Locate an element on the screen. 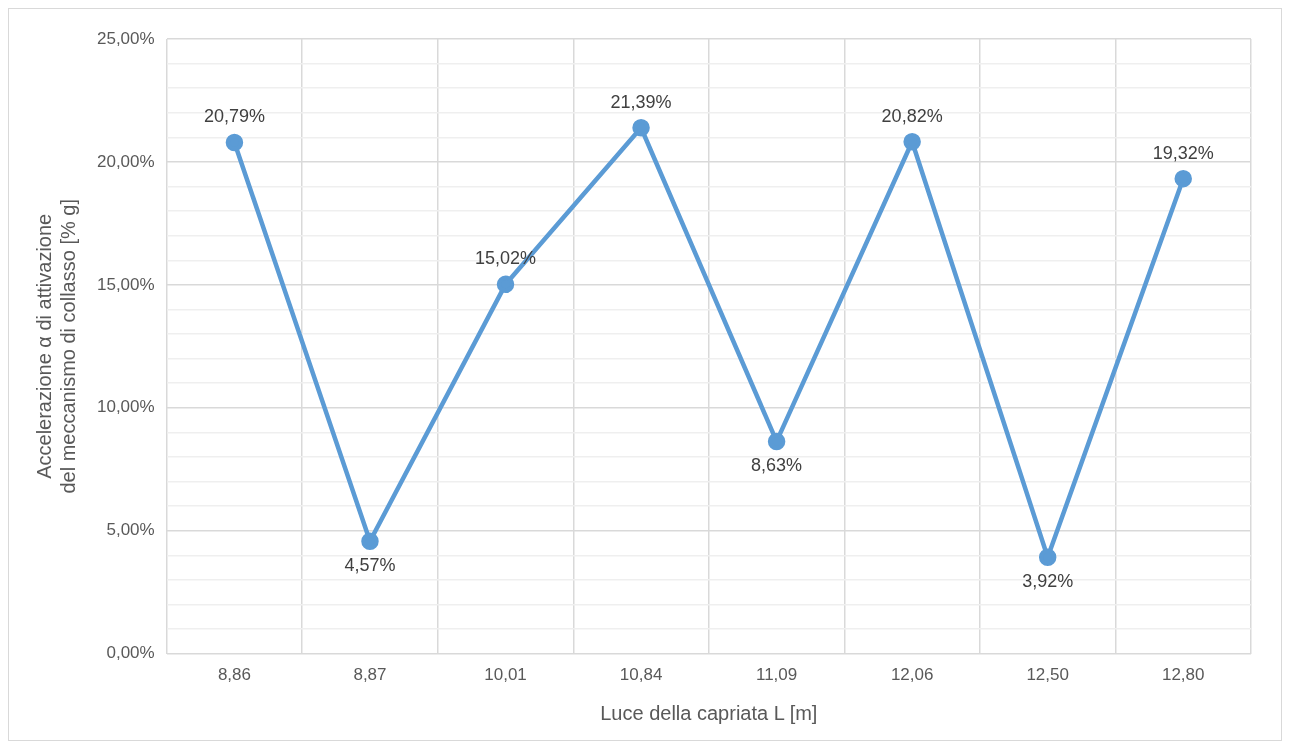  x-tick-label: 11,09 is located at coordinates (776, 675).